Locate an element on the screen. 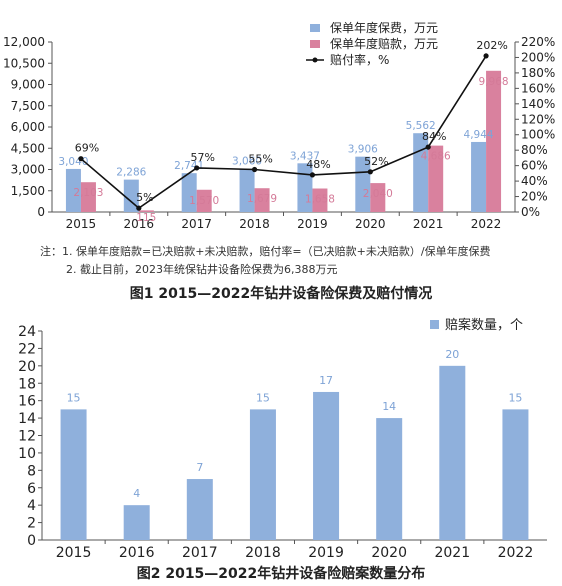 This screenshot has width=562, height=586. claims-value-label: 9,968 is located at coordinates (494, 82).